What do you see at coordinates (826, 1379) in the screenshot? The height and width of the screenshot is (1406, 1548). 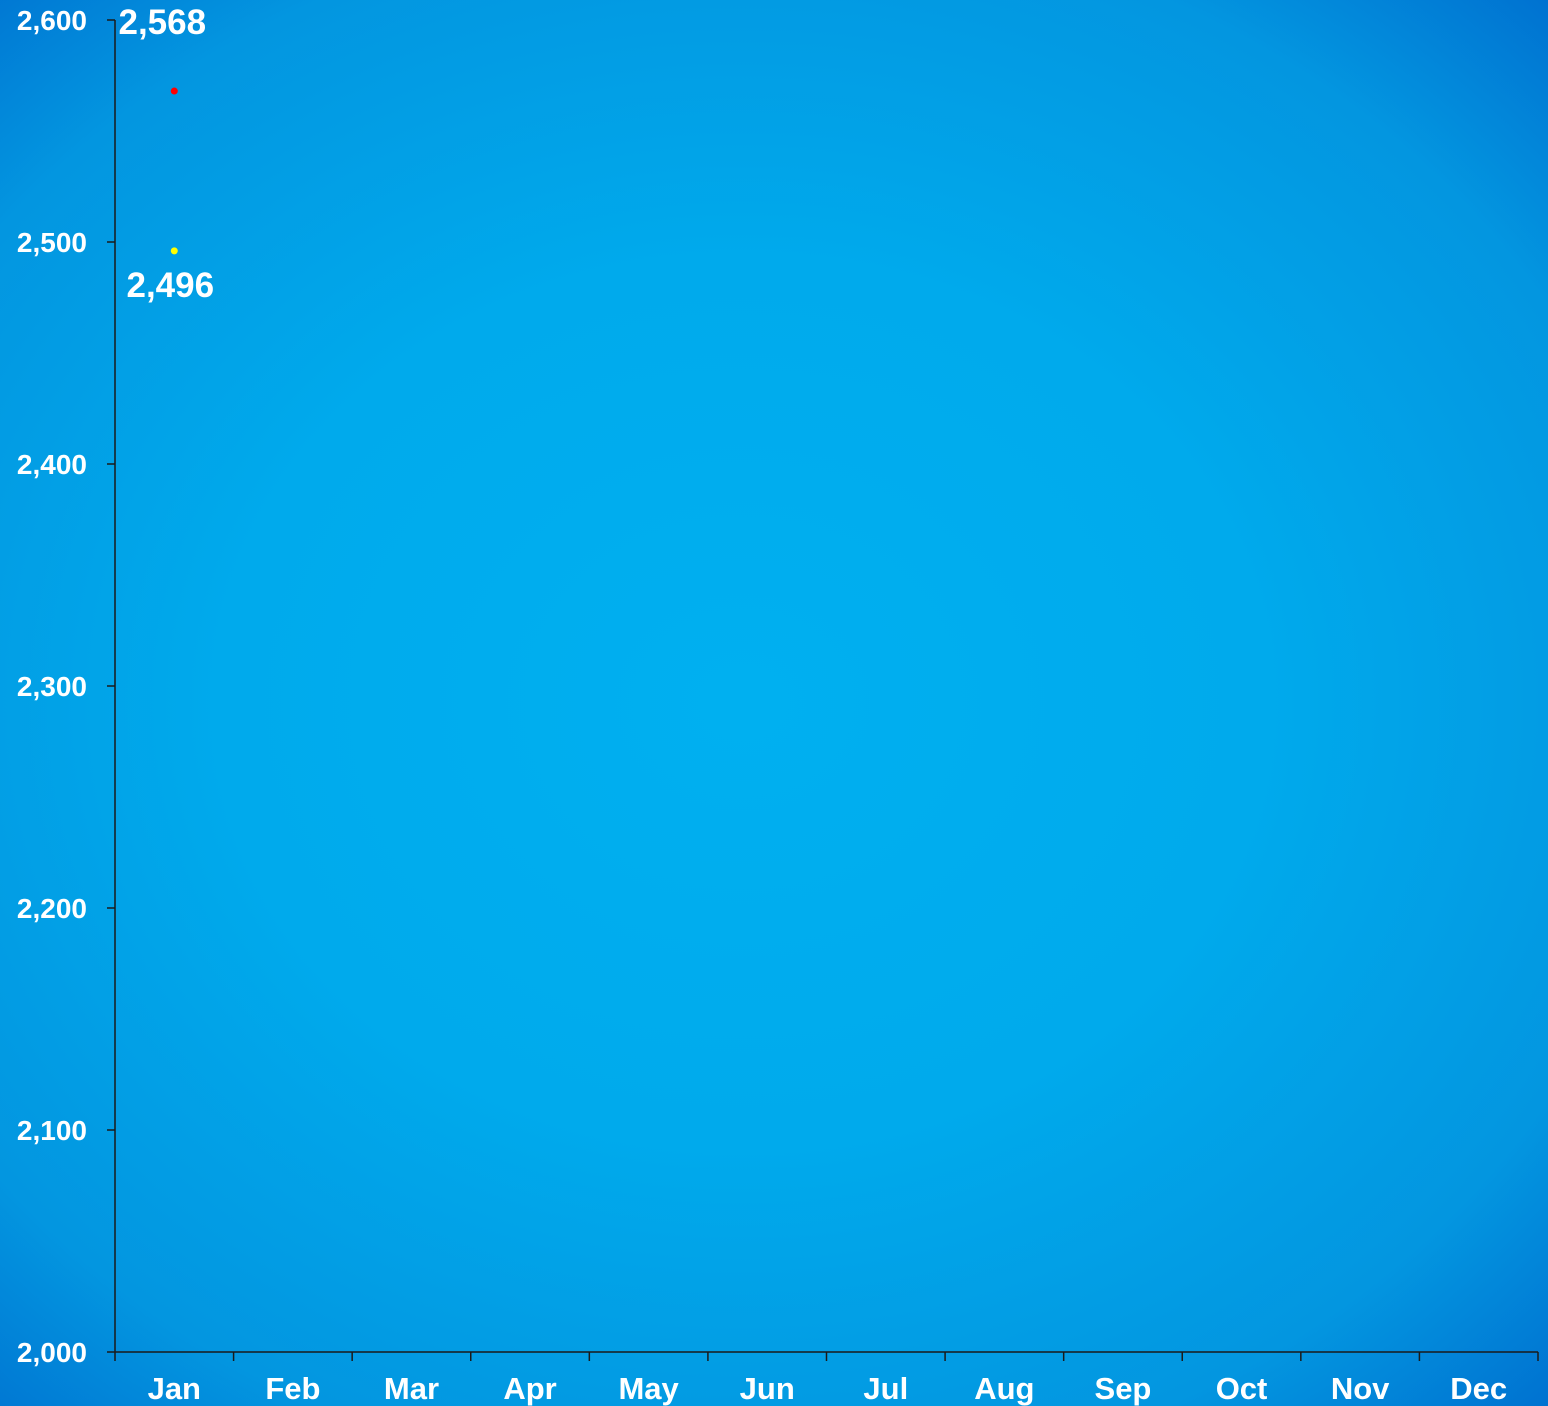 I see `x-axis-ticks: Jan Feb Mar Apr May Jun Jul Aug Sep Oct Nov Dec` at bounding box center [826, 1379].